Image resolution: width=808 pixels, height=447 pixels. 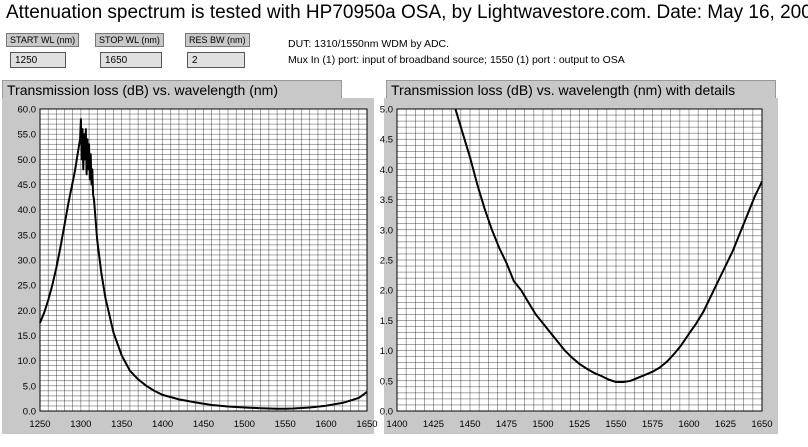 I want to click on y-tick-label: 55.0, so click(x=27, y=135).